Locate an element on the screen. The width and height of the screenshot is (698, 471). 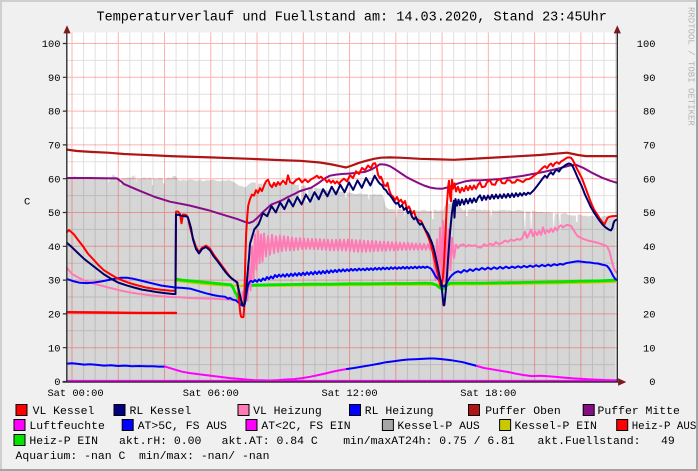
svg-text: Kessel-P EIN is located at coordinates (556, 426).